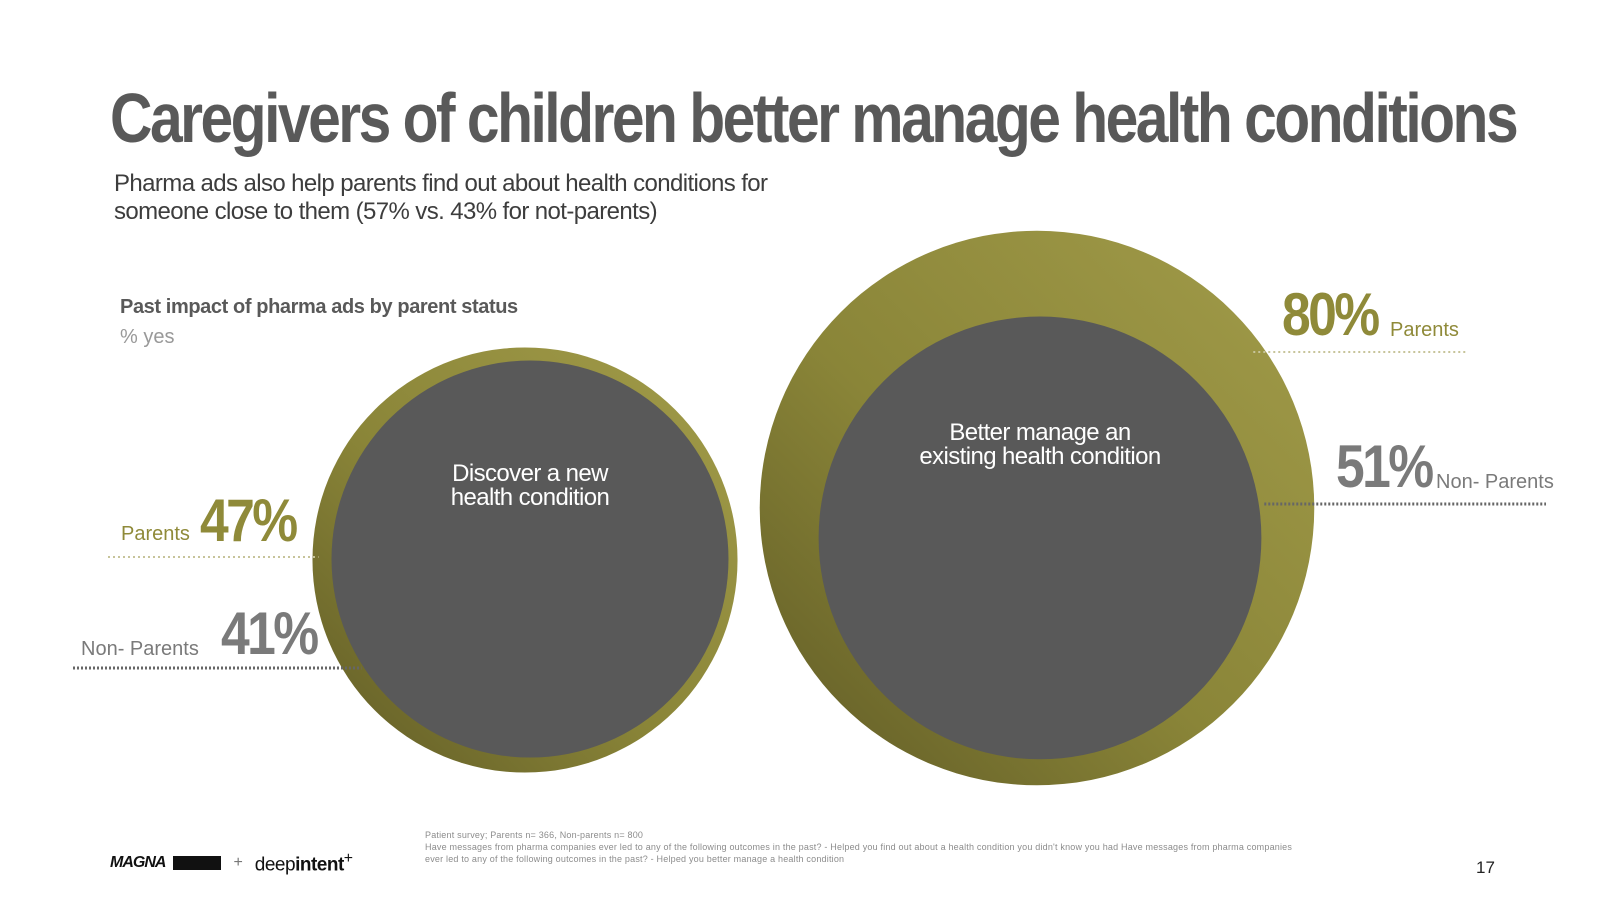  I want to click on deepintent-logo: deepintent+, so click(304, 863).